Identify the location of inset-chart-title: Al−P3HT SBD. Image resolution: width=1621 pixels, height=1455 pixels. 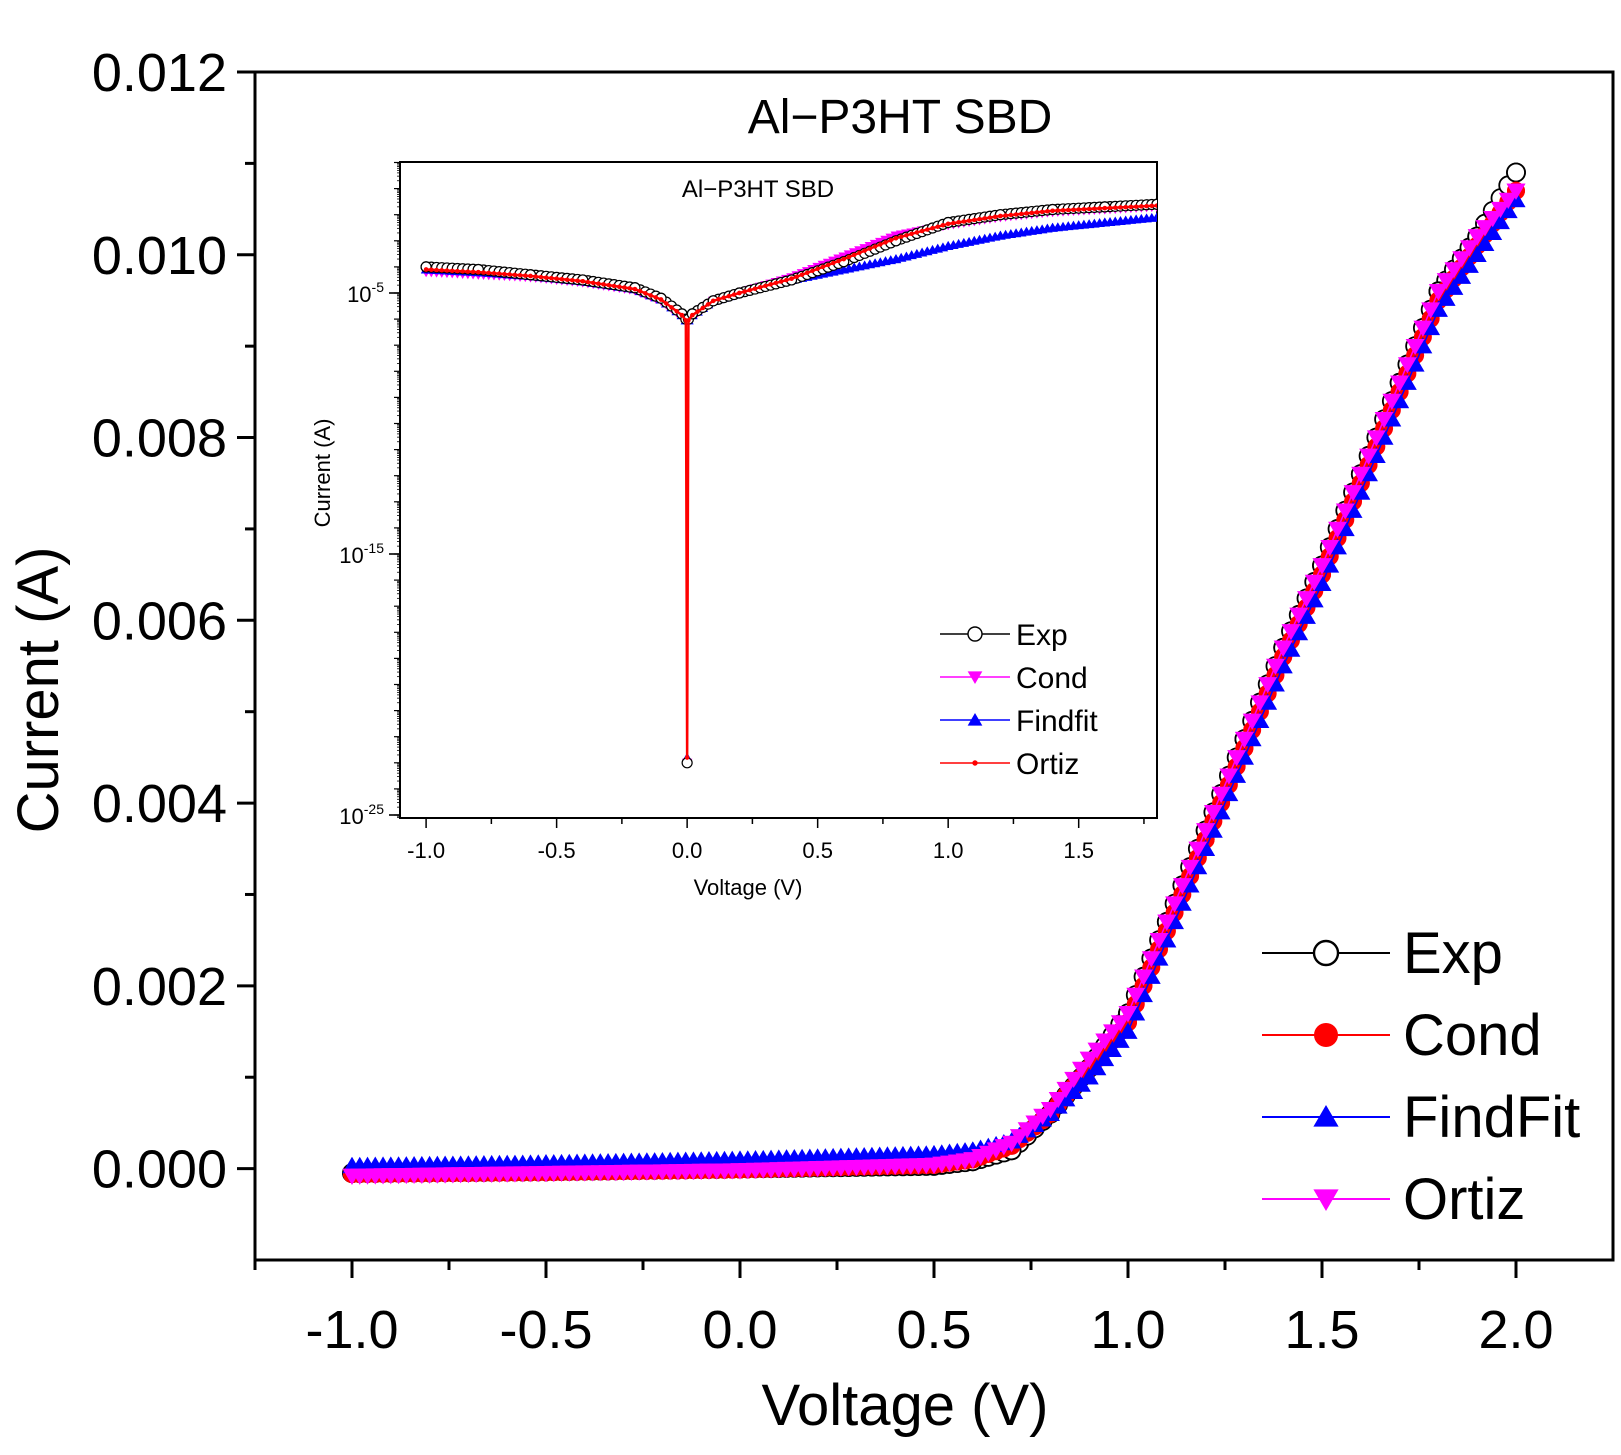
(758, 189).